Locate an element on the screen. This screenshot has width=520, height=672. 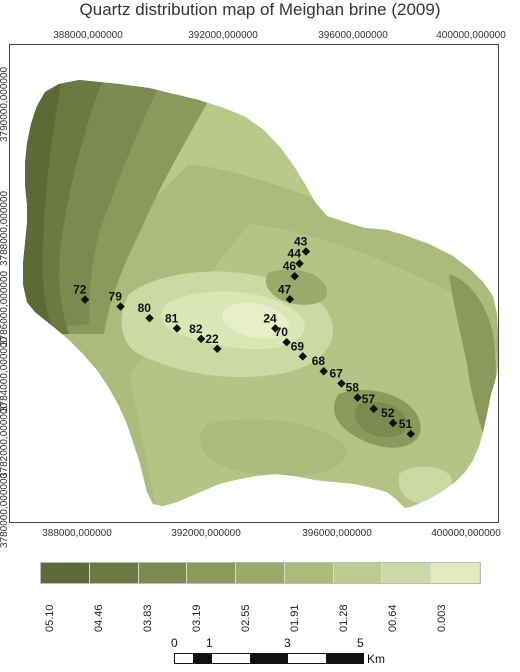
x-tick-bottom: 400000,000000 is located at coordinates (466, 533).